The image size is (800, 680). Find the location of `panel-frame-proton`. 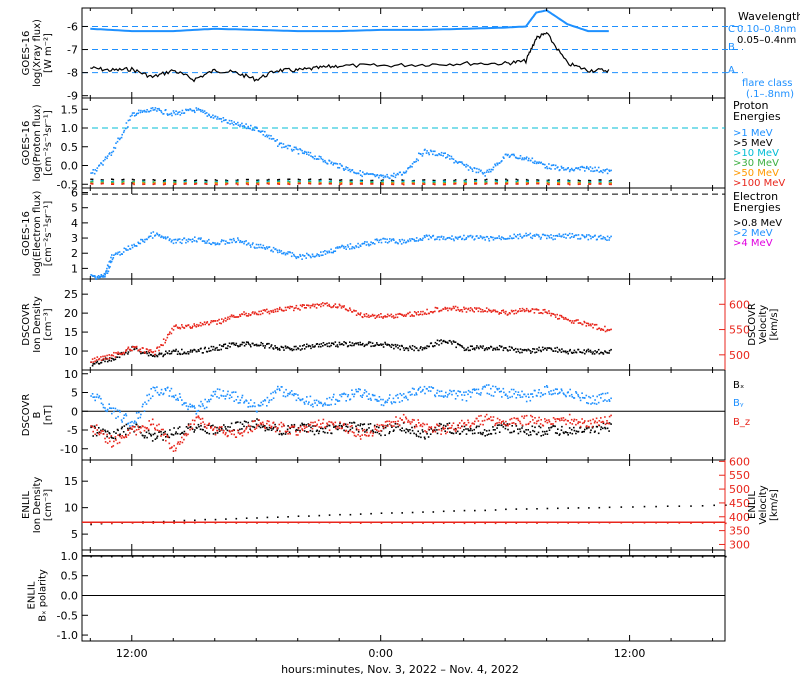

panel-frame-proton is located at coordinates (403, 143).